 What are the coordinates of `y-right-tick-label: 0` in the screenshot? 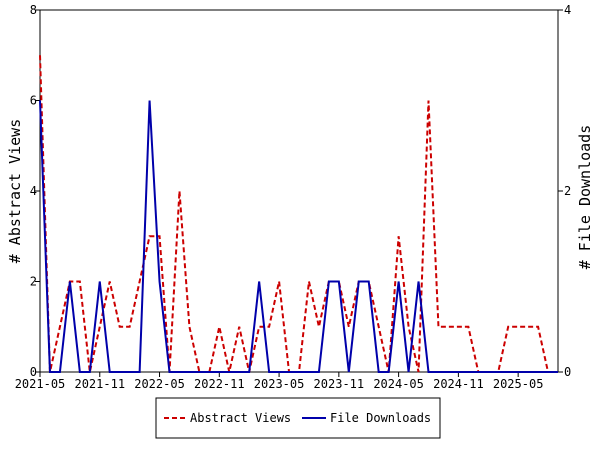 It's located at (567, 372).